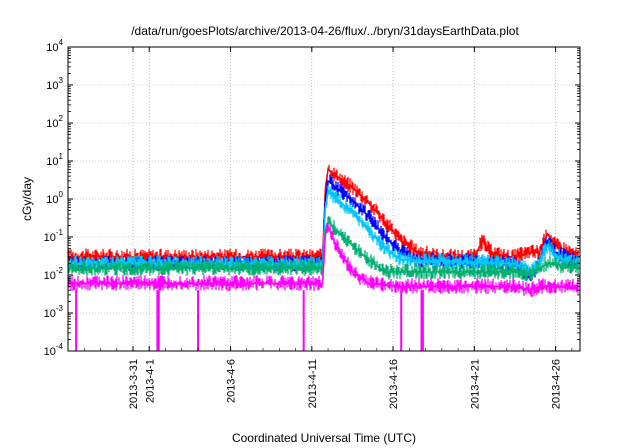 The image size is (640, 448). What do you see at coordinates (54, 122) in the screenshot?
I see `y-tick-label: 10²` at bounding box center [54, 122].